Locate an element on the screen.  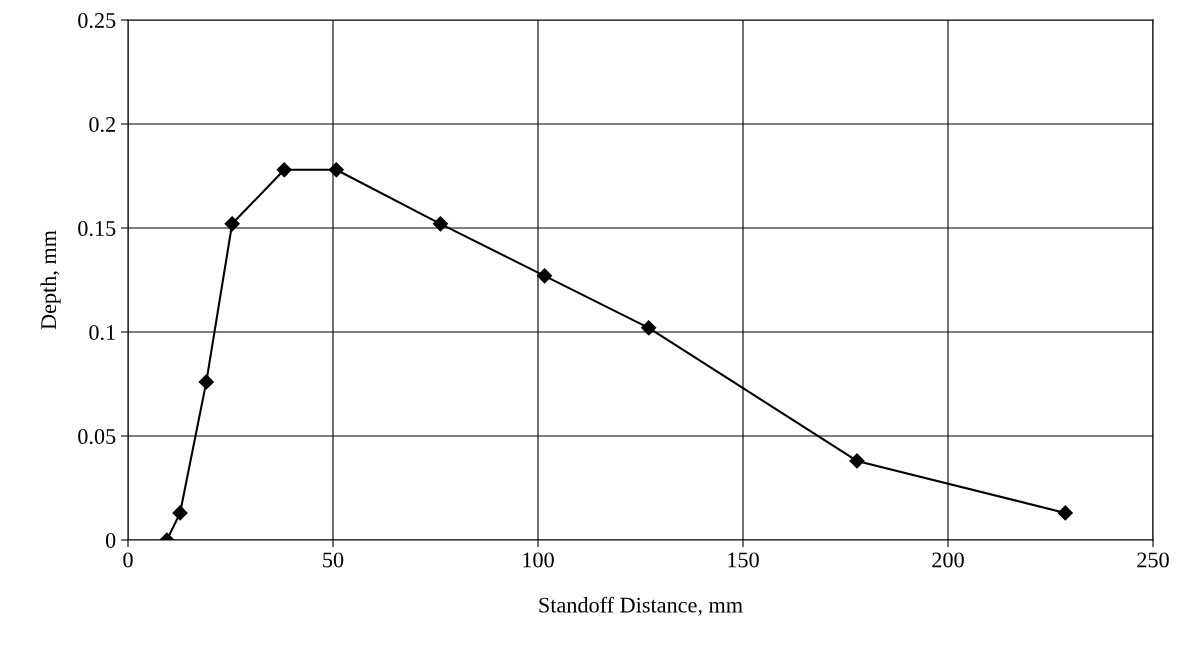
x-tick-label: 200 is located at coordinates (948, 560).